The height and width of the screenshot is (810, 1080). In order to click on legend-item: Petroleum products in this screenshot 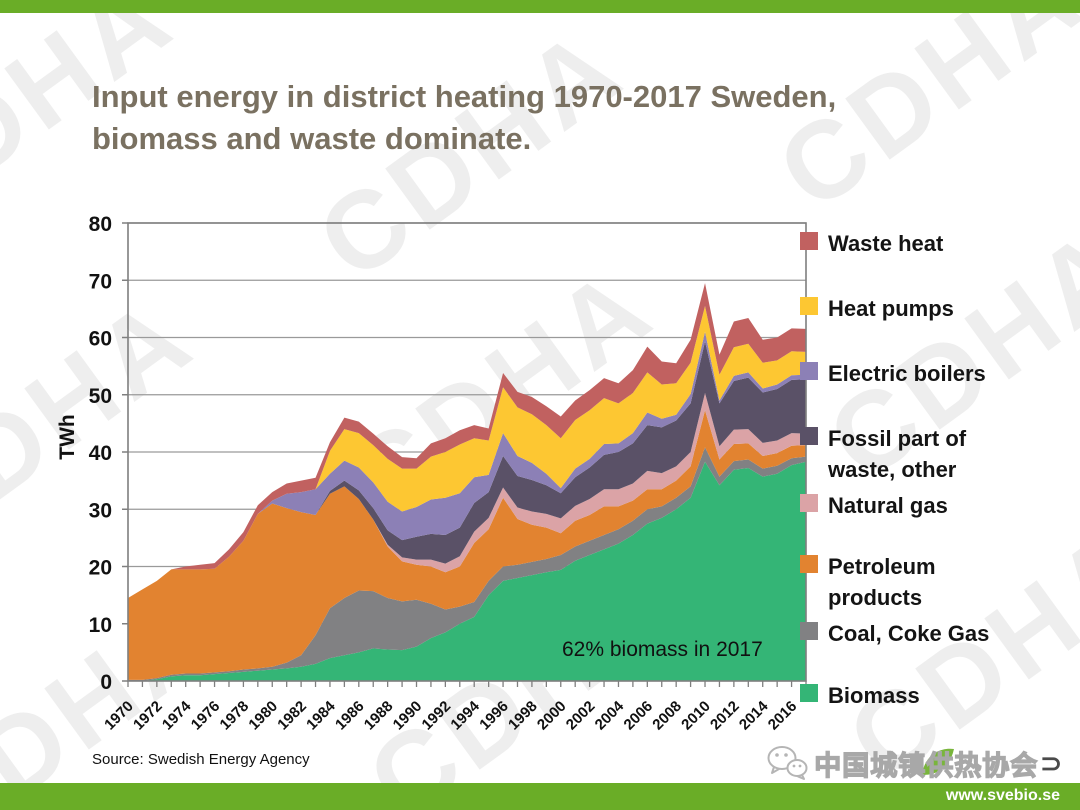, I will do `click(868, 582)`.